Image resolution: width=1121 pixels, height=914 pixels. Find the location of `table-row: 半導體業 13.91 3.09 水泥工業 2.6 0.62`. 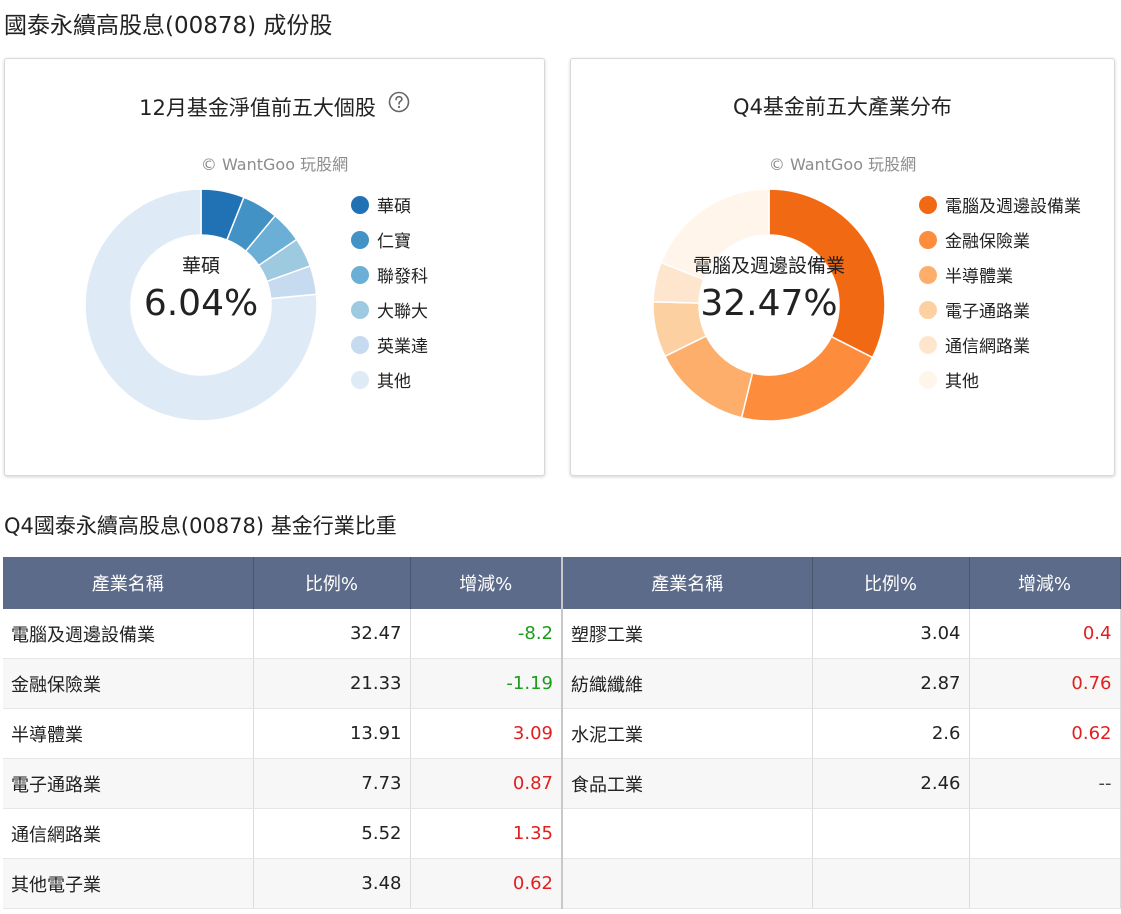

table-row: 半導體業 13.91 3.09 水泥工業 2.6 0.62 is located at coordinates (562, 733).